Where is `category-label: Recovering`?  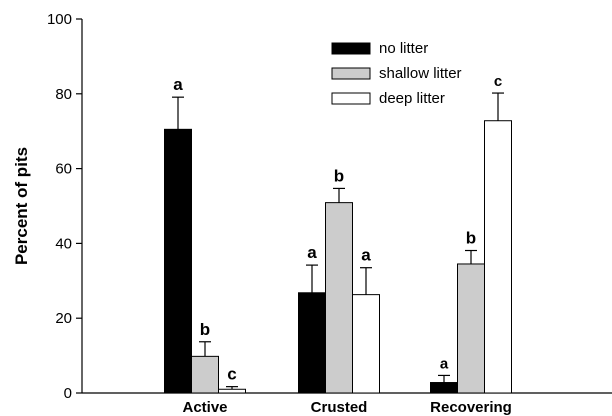 category-label: Recovering is located at coordinates (471, 407).